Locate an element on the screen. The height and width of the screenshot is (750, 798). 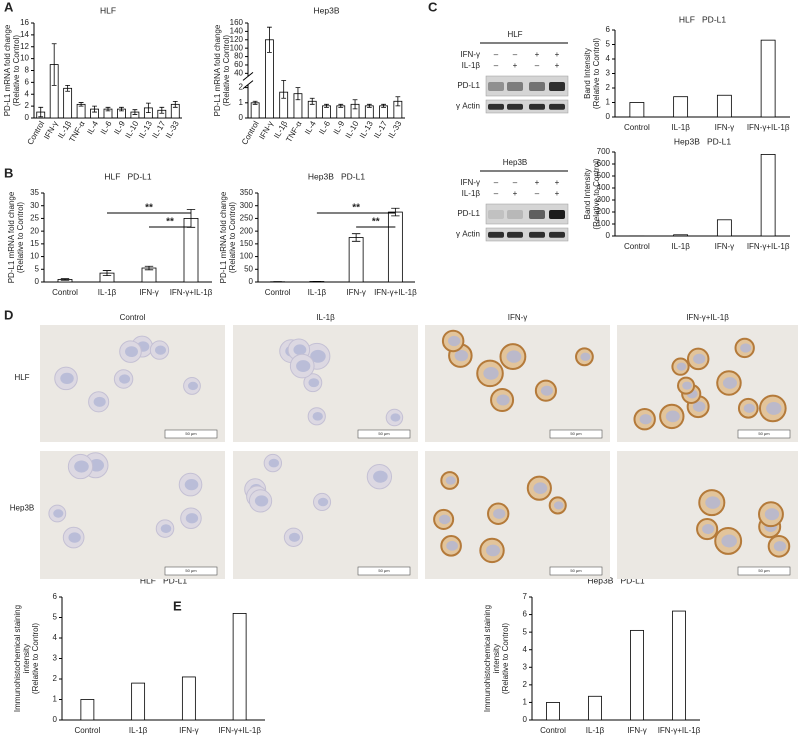
treatment-label: IL-1β is located at coordinates (471, 193).